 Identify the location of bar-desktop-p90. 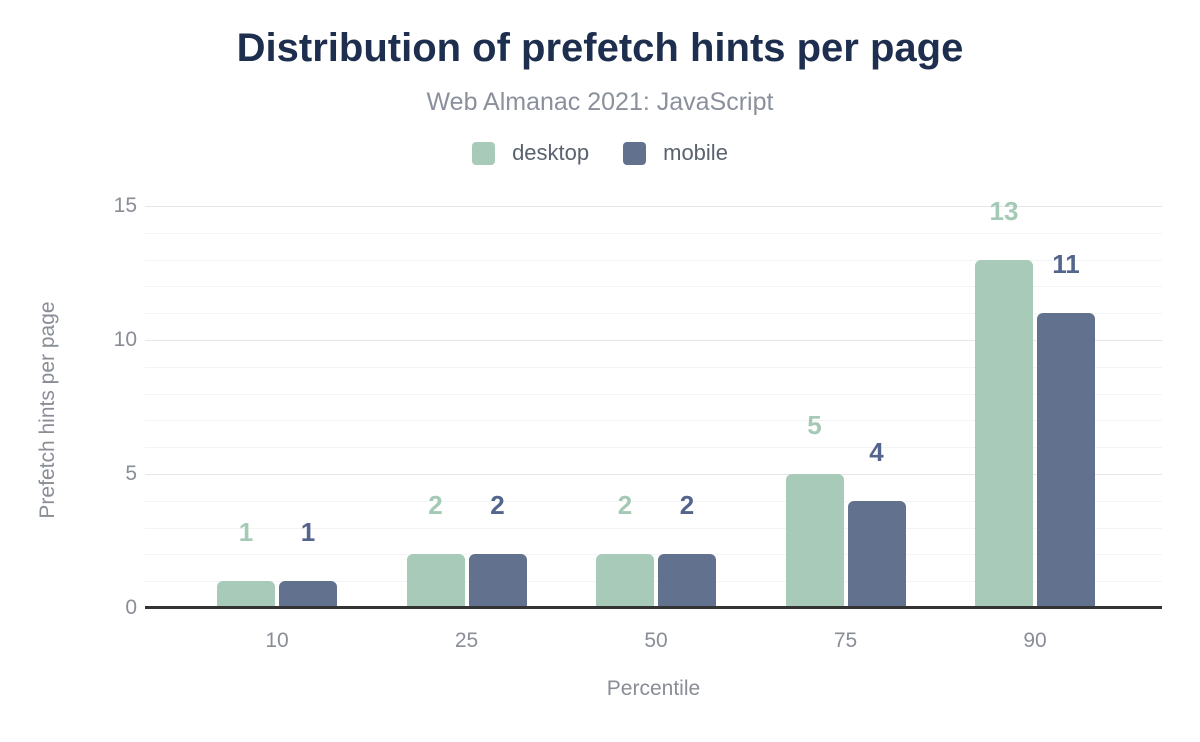
(1004, 433).